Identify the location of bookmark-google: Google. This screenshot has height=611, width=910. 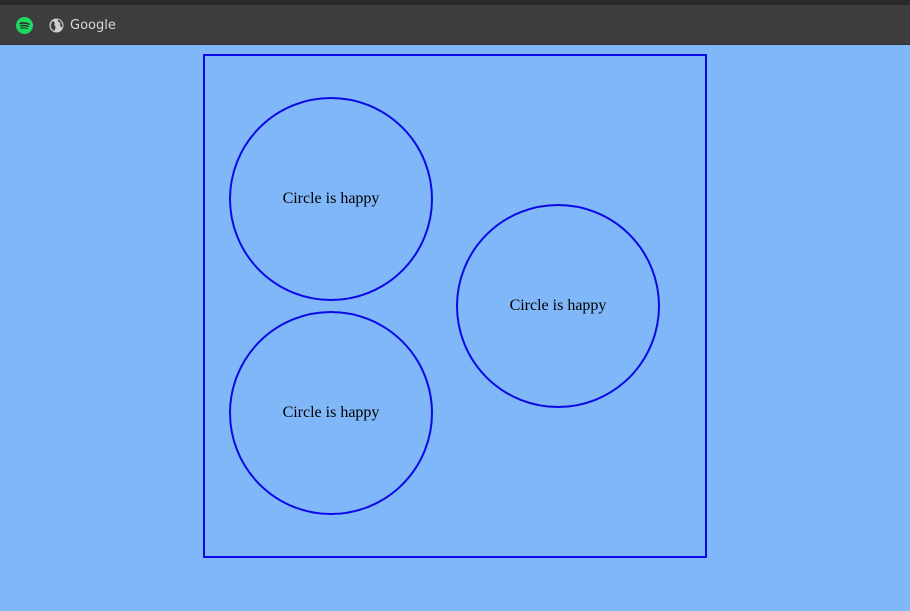
(83, 25).